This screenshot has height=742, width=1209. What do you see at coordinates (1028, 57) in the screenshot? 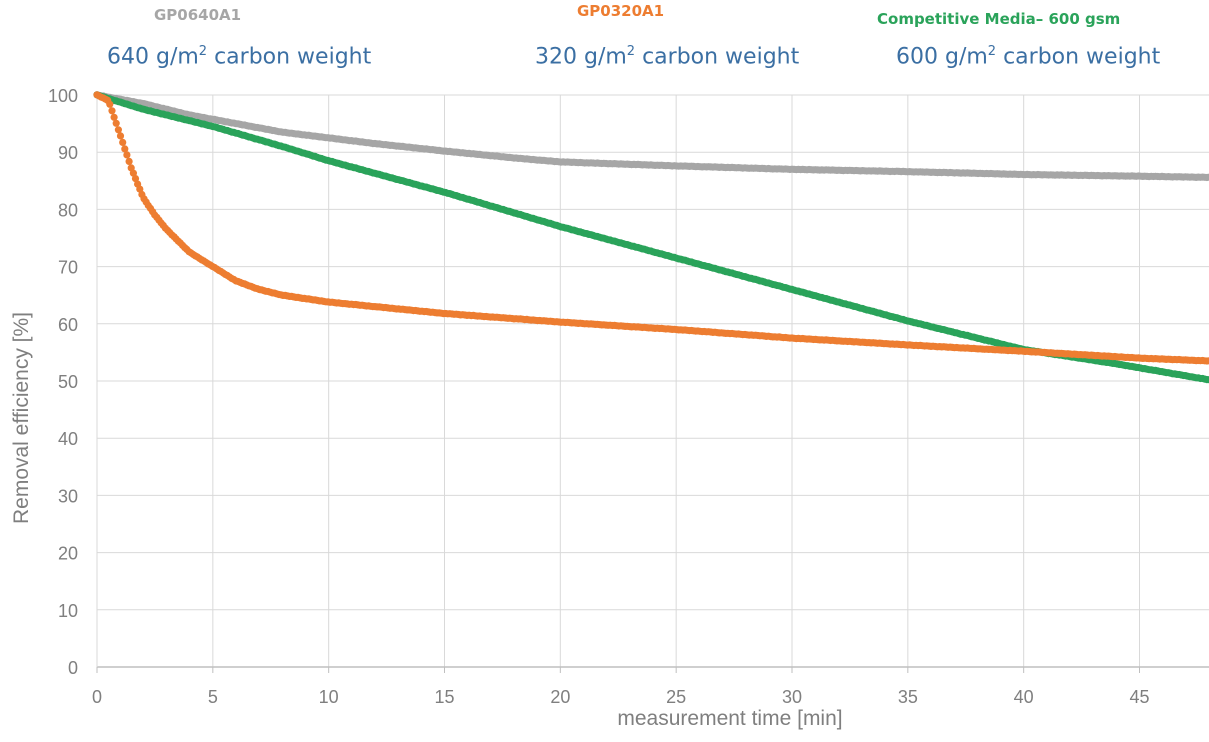
I see `legend-subtitle-competitive-media: 600 g/m2 carbon weight` at bounding box center [1028, 57].